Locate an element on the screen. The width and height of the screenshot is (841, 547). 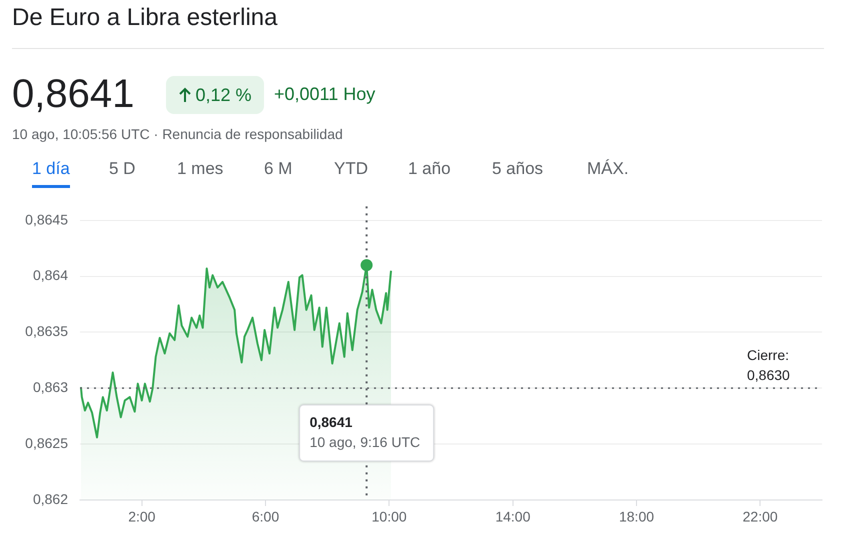
text: +0,0011 Hoy is located at coordinates (325, 94).